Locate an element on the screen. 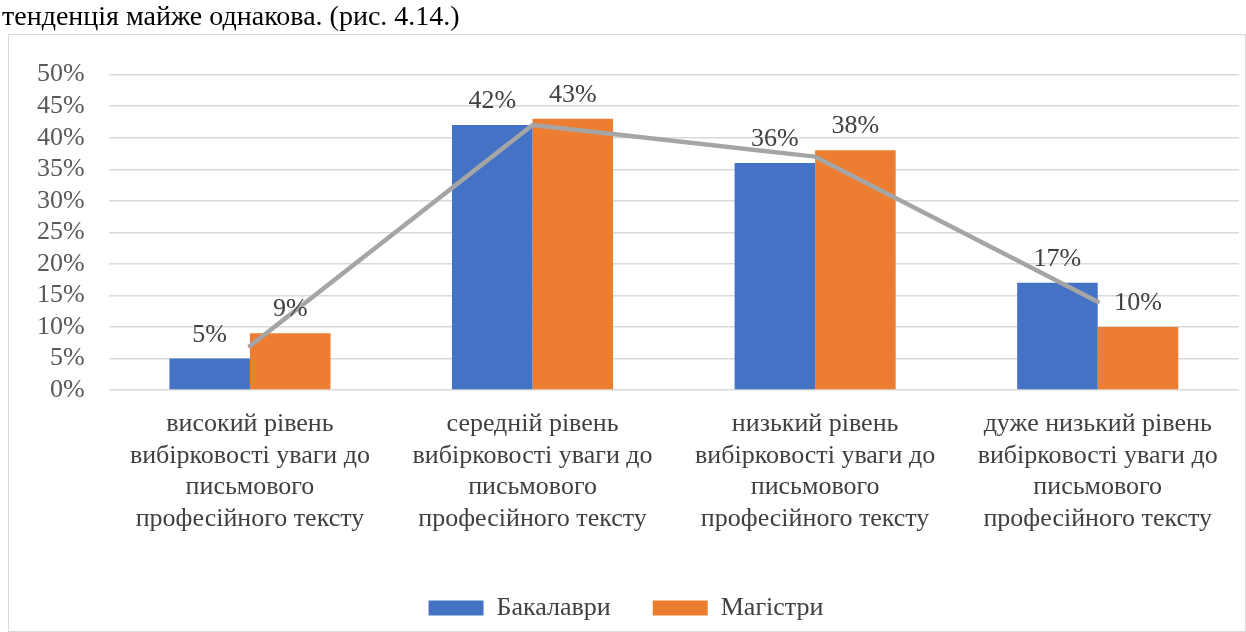 The width and height of the screenshot is (1246, 632). data-label: 36% is located at coordinates (775, 137).